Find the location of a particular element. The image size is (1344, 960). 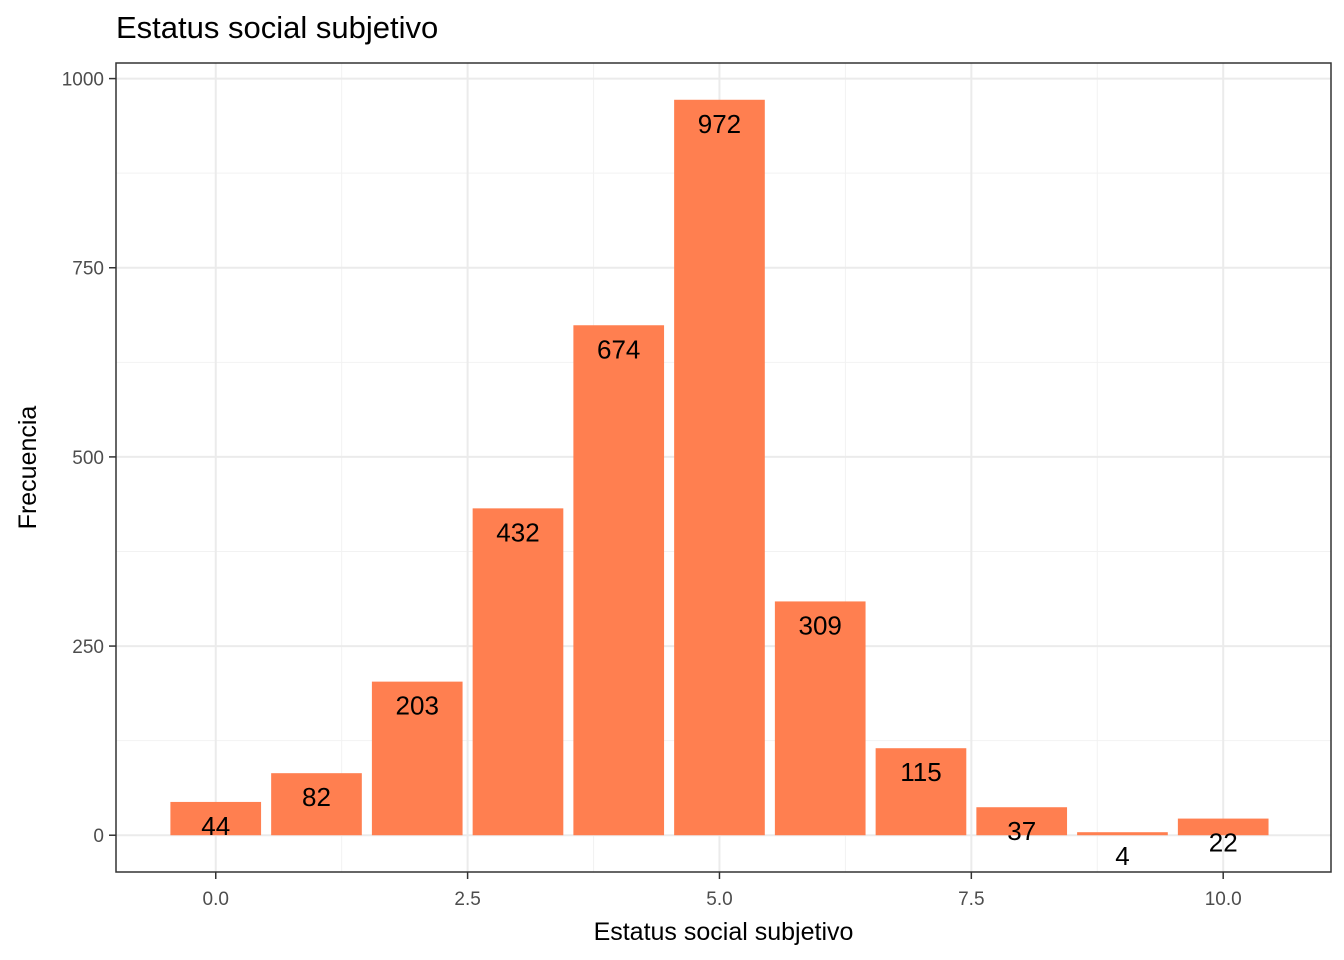

y-tick-label: 0 is located at coordinates (98, 836).